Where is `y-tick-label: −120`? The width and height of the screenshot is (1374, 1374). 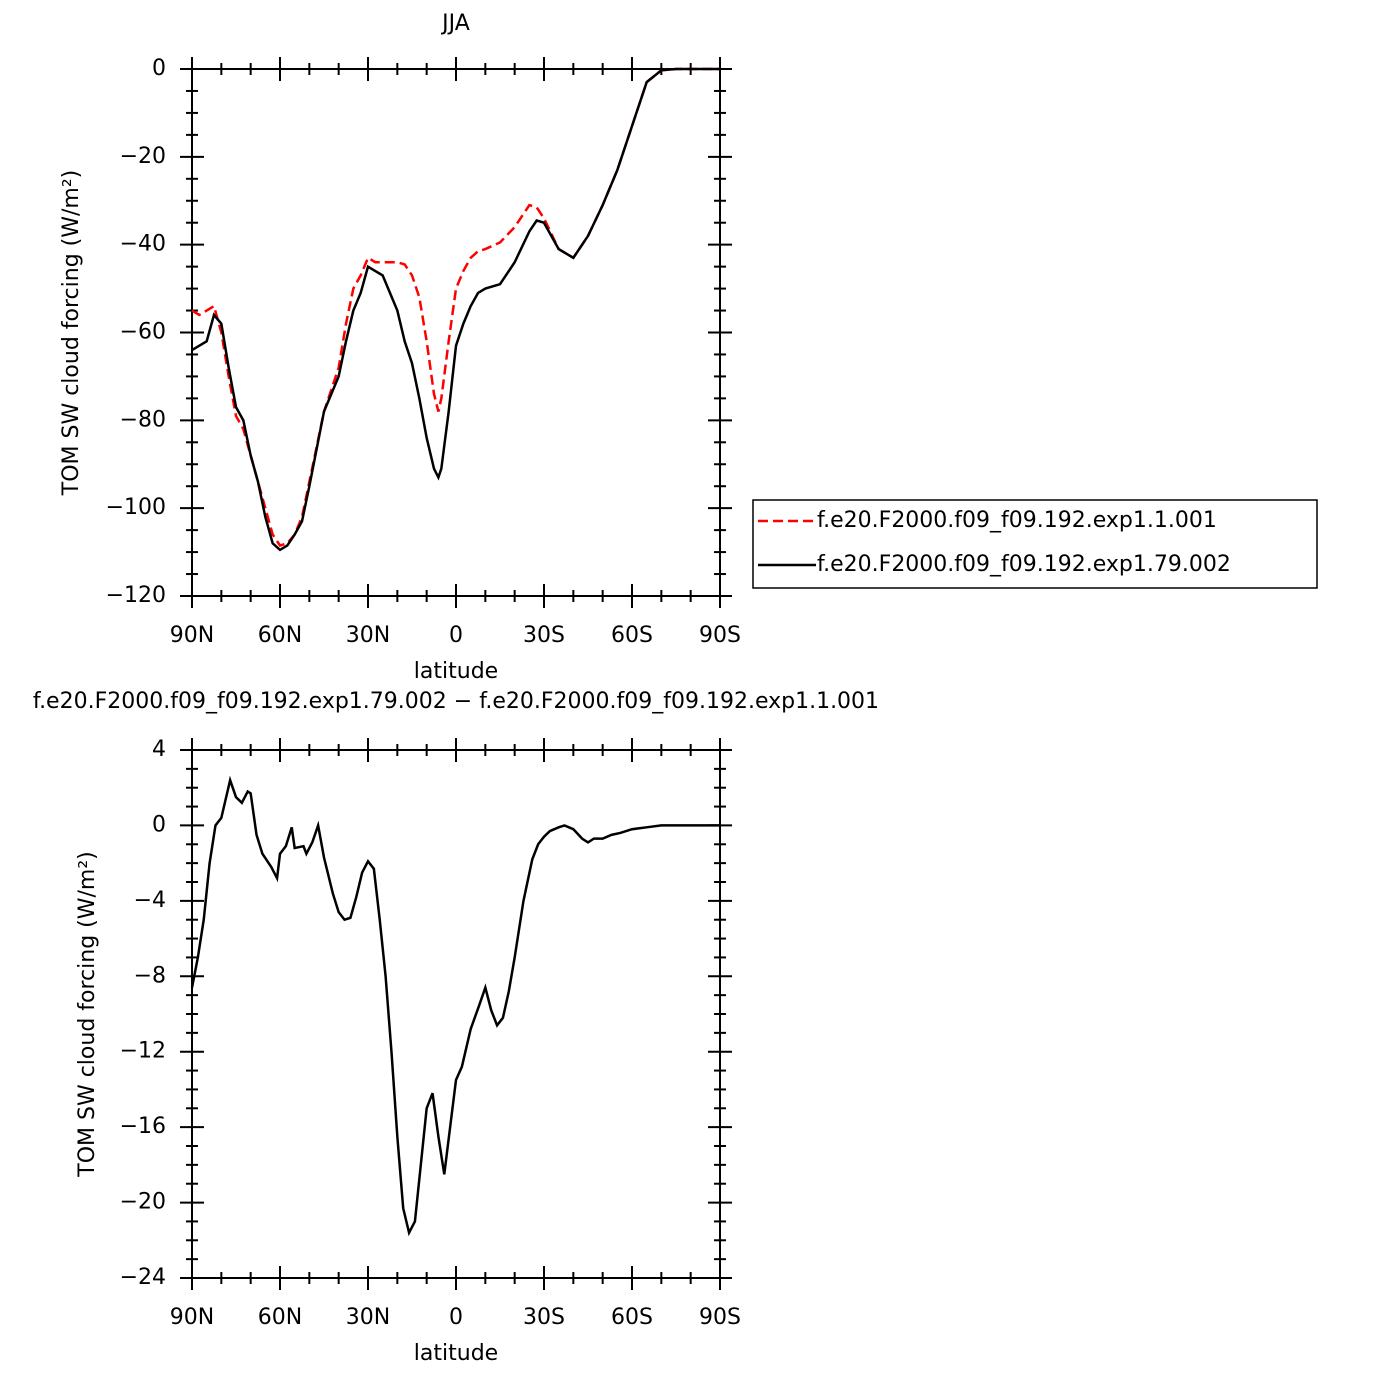
y-tick-label: −120 is located at coordinates (136, 595).